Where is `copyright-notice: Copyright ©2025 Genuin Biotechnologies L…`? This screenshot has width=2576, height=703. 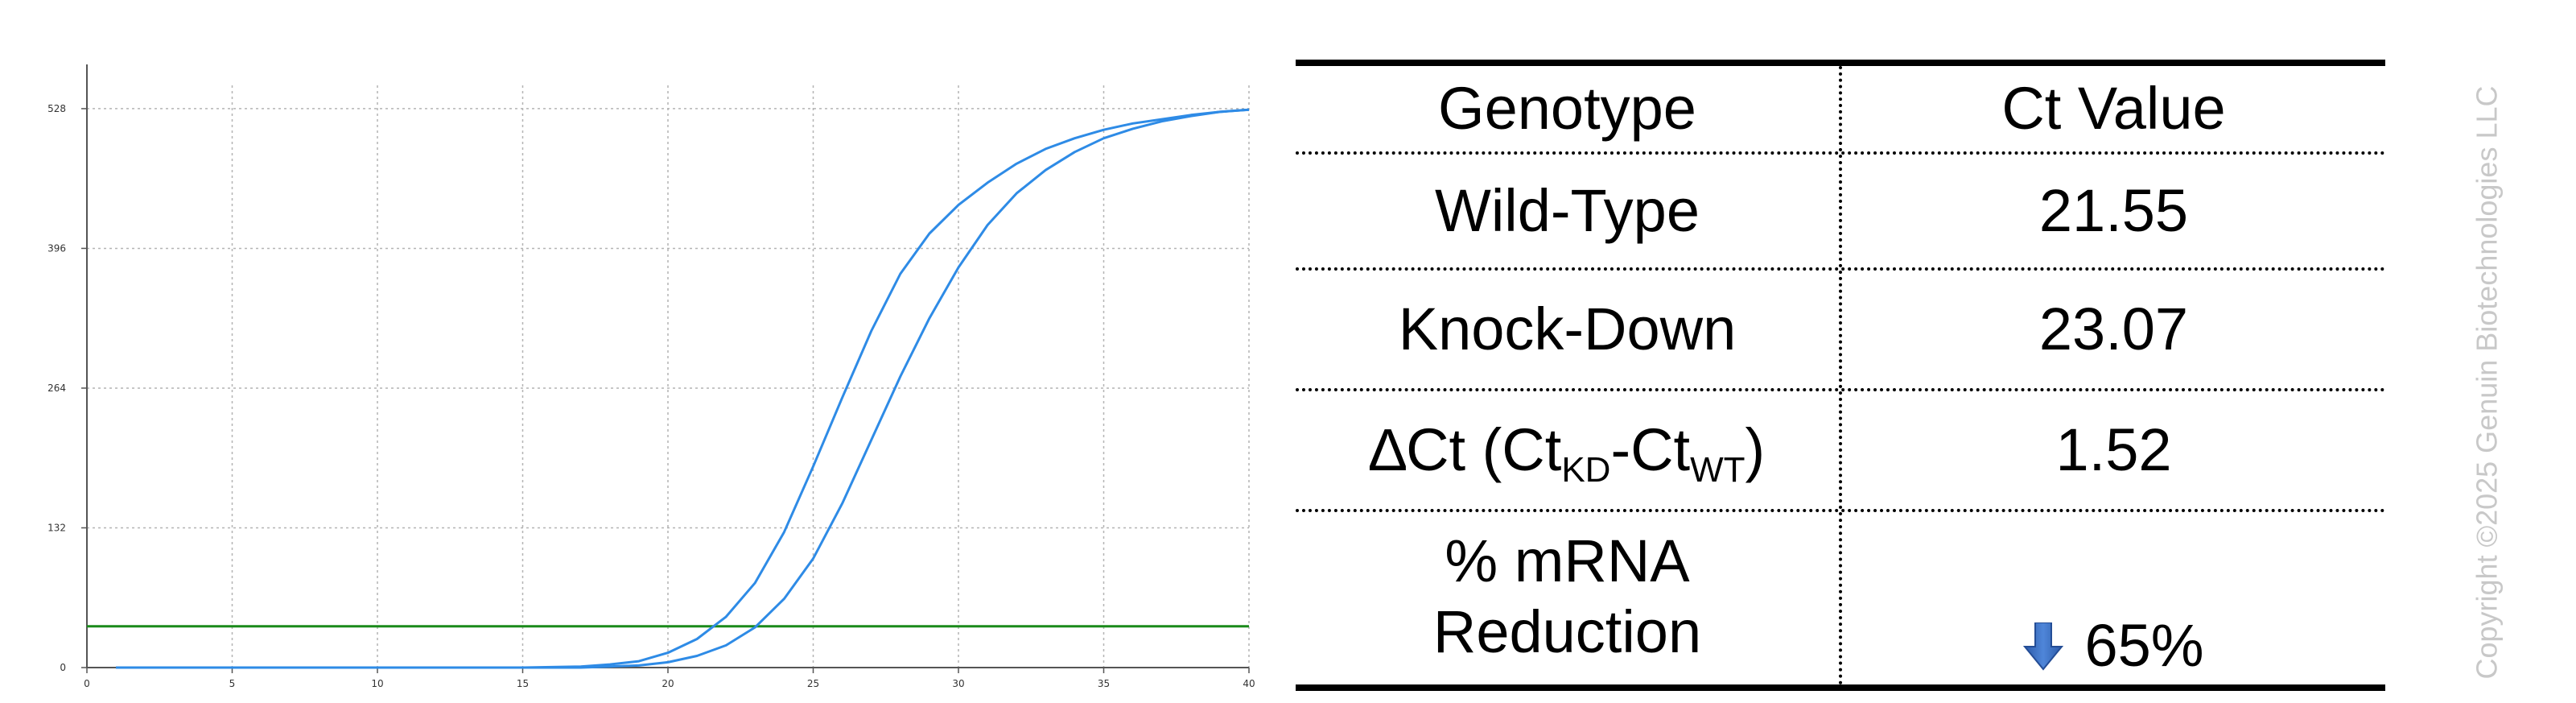 copyright-notice: Copyright ©2025 Genuin Biotechnologies L… is located at coordinates (2487, 383).